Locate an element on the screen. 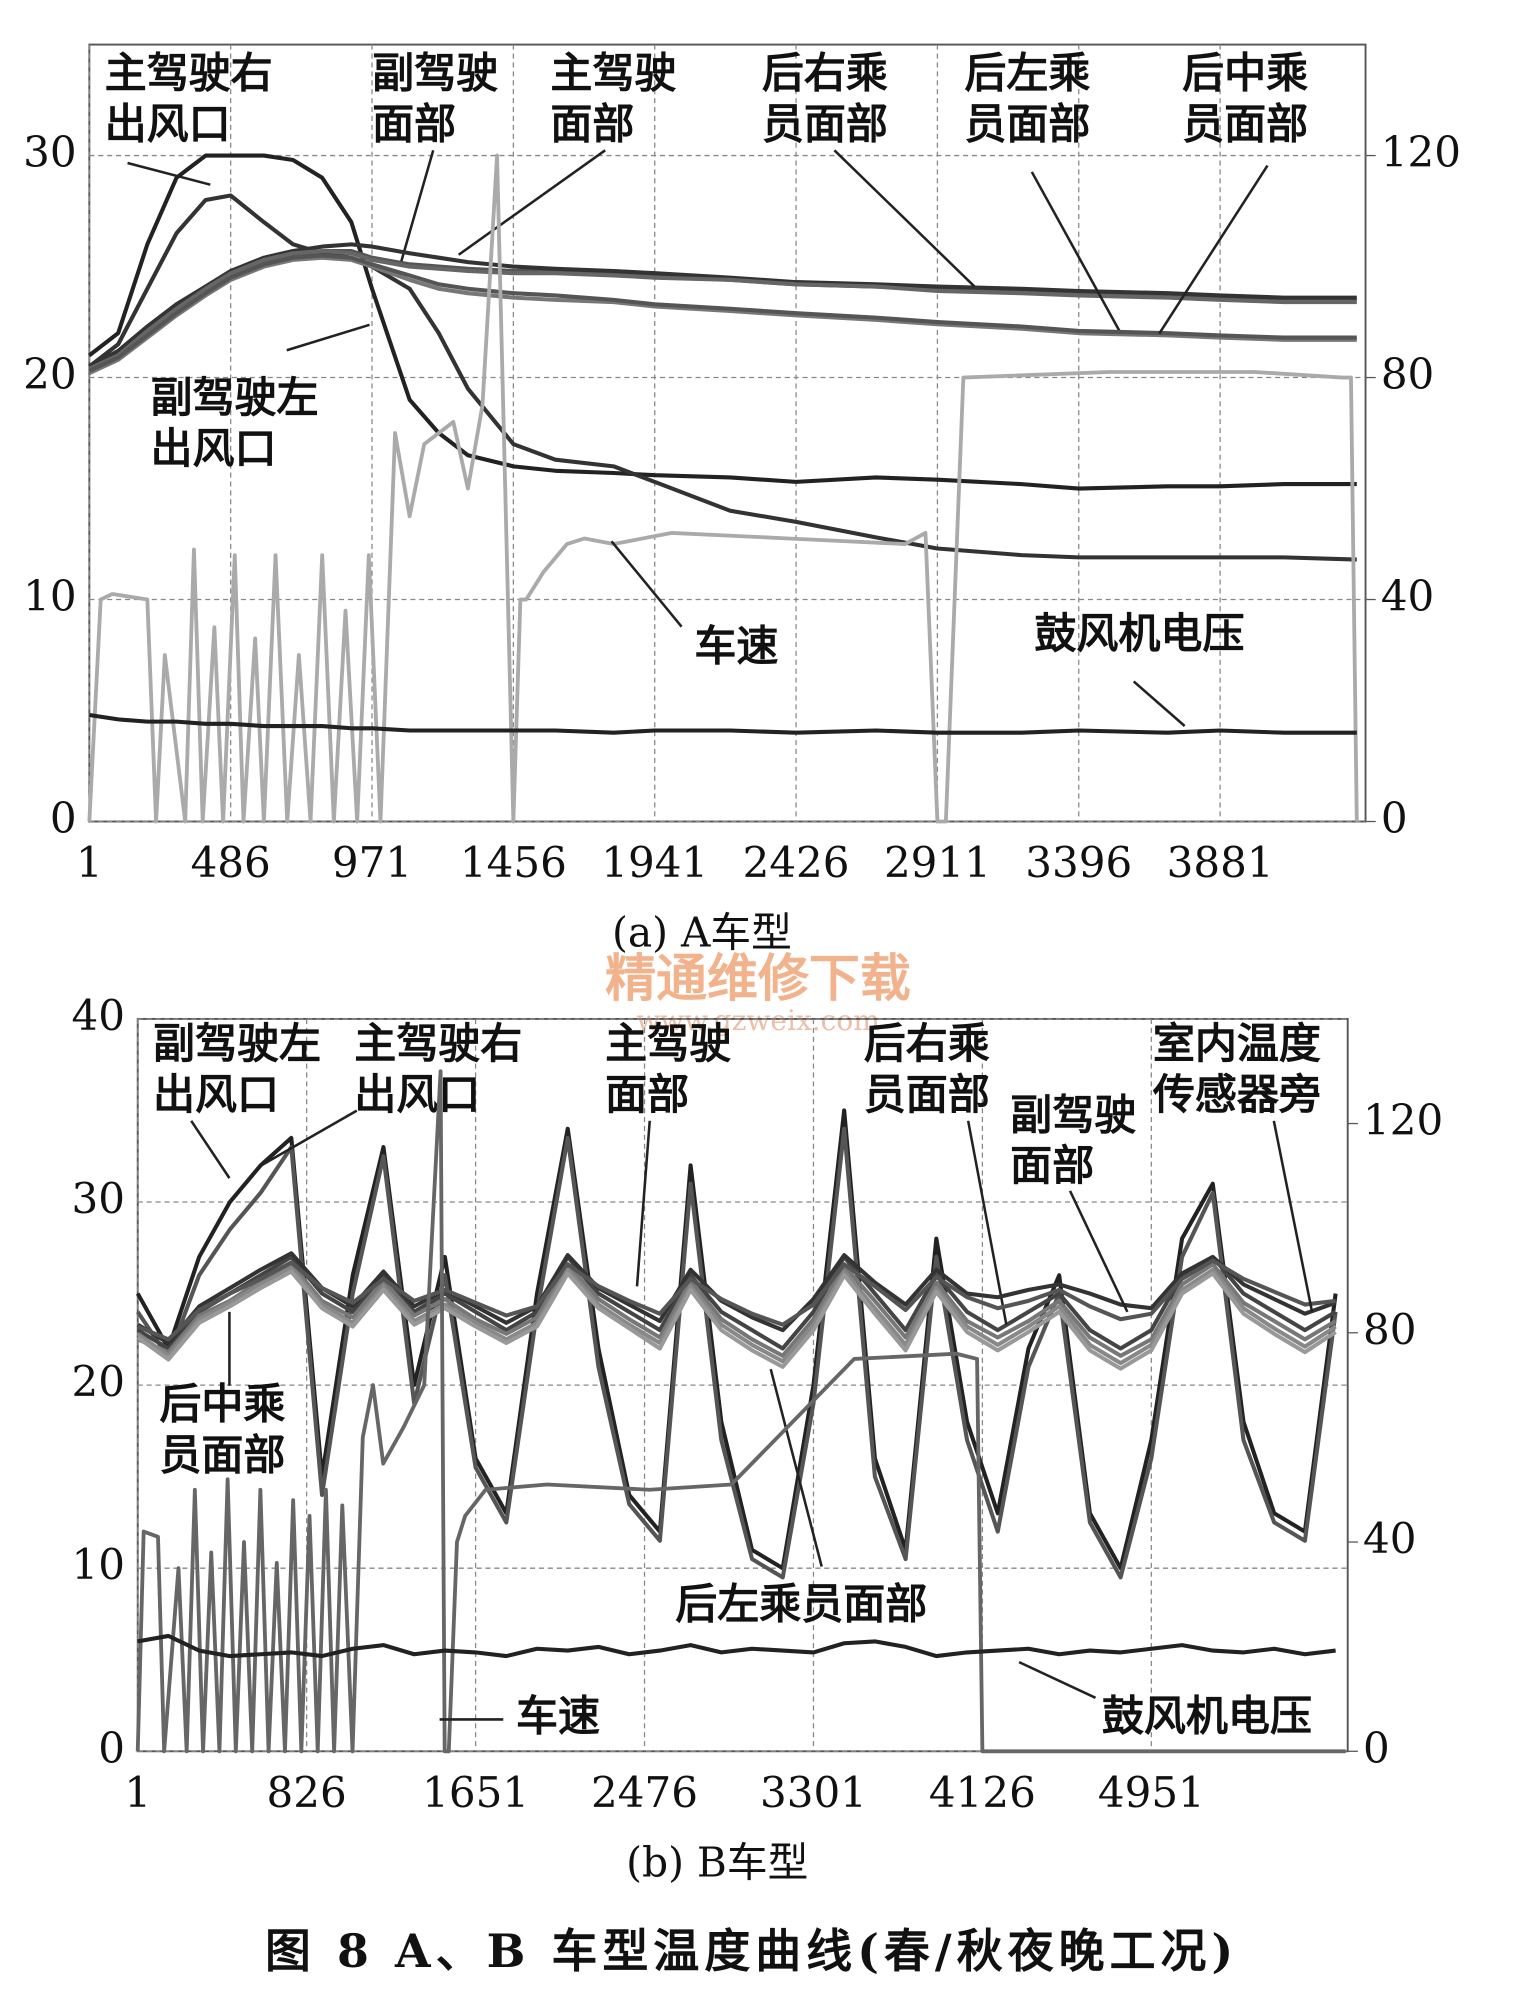 The height and width of the screenshot is (1992, 1516). x-tick-label: 4951 is located at coordinates (1151, 1792).